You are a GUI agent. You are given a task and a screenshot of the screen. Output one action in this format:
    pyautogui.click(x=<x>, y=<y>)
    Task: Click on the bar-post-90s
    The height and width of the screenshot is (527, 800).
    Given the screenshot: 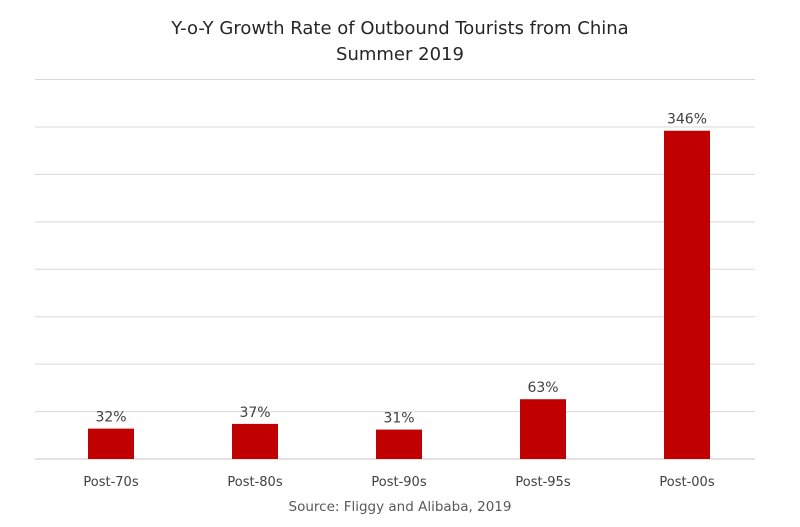 What is the action you would take?
    pyautogui.click(x=399, y=444)
    